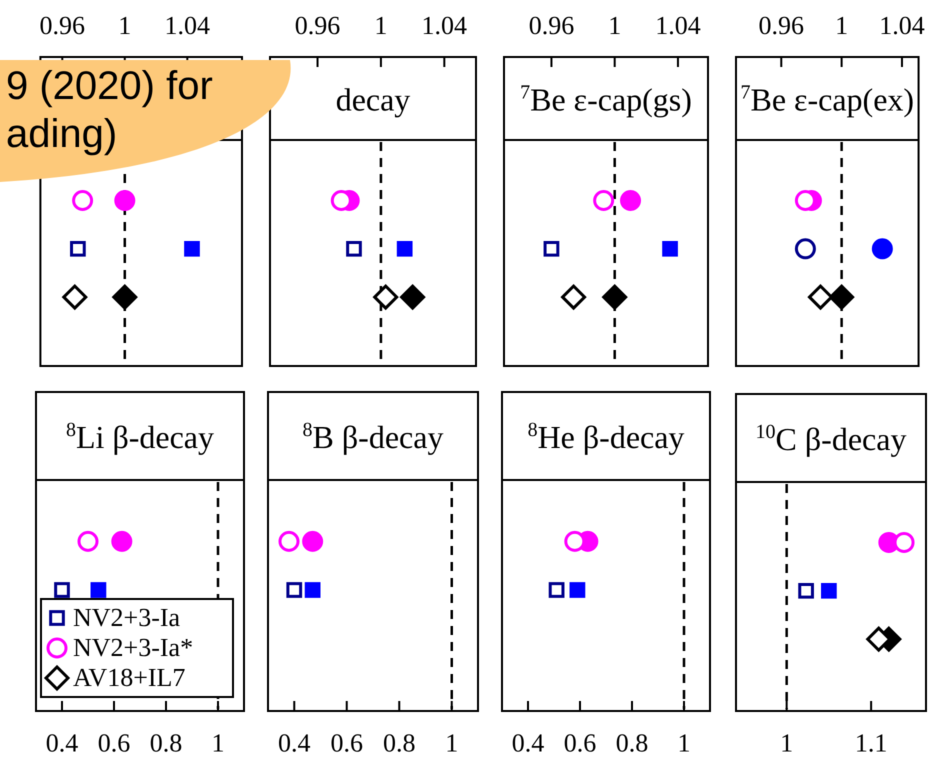 This screenshot has width=940, height=757. I want to click on legend-label: NV2+3-Ia, so click(127, 617).